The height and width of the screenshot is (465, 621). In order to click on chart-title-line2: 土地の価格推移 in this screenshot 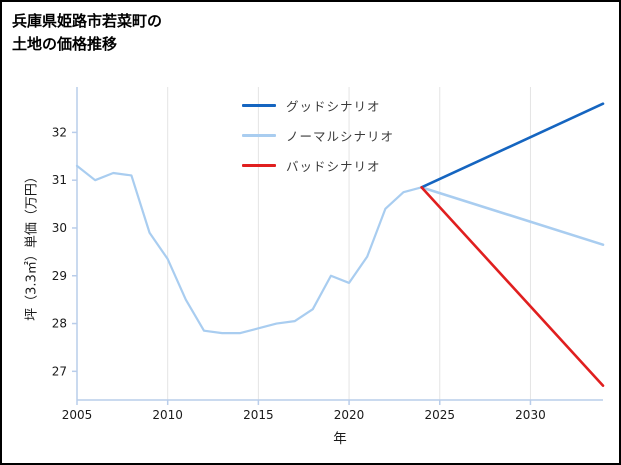, I will do `click(65, 43)`.